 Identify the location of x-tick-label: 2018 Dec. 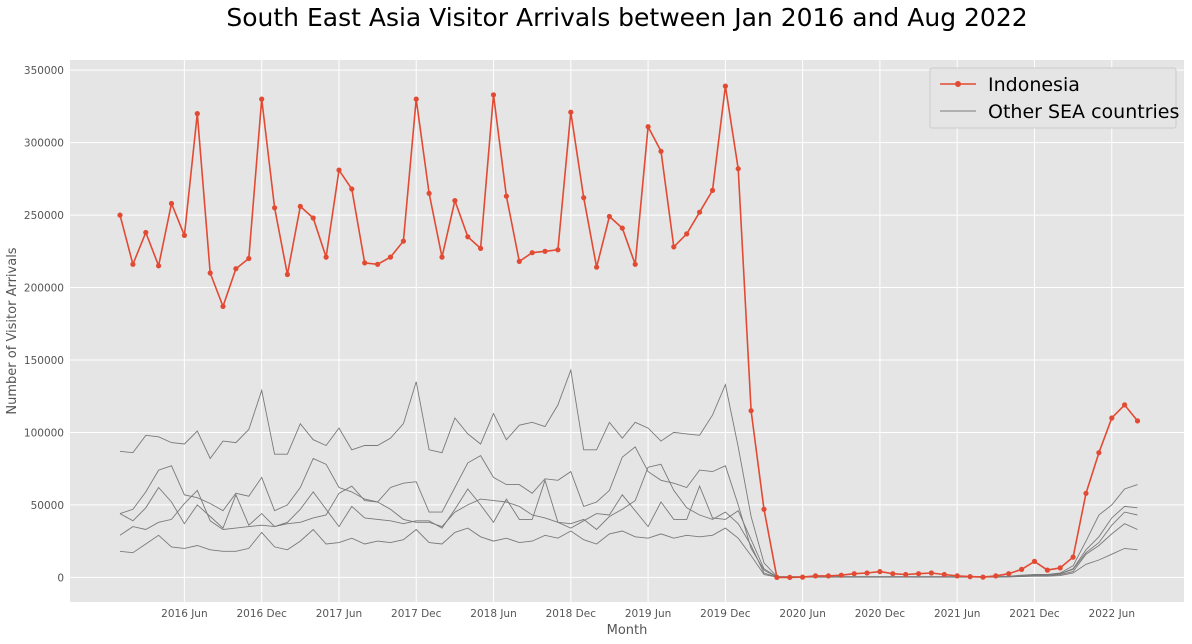
(571, 614).